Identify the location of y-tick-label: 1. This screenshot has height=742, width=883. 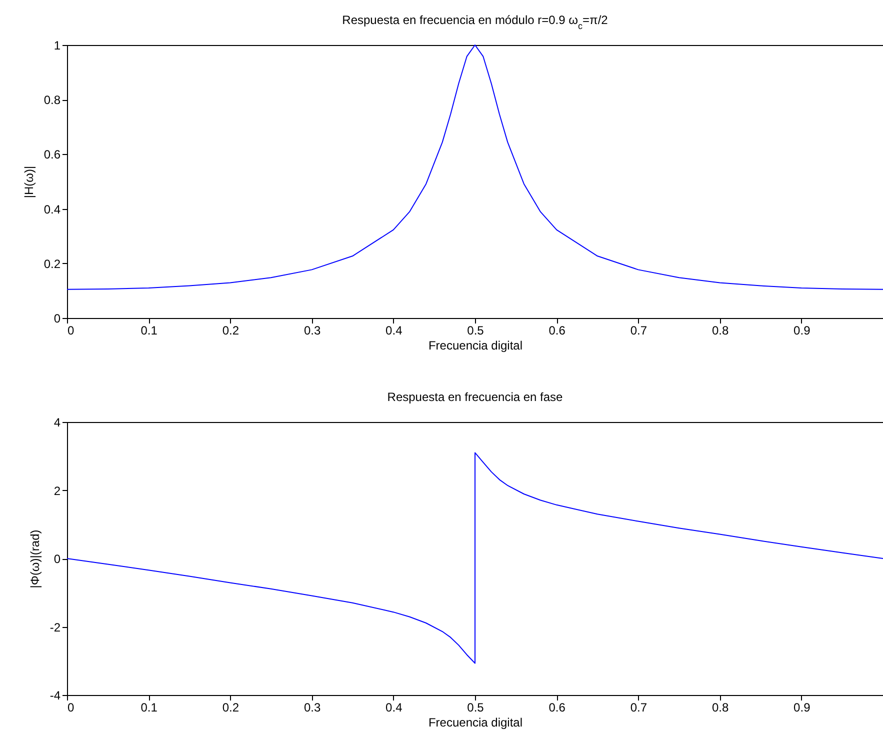
(57, 45).